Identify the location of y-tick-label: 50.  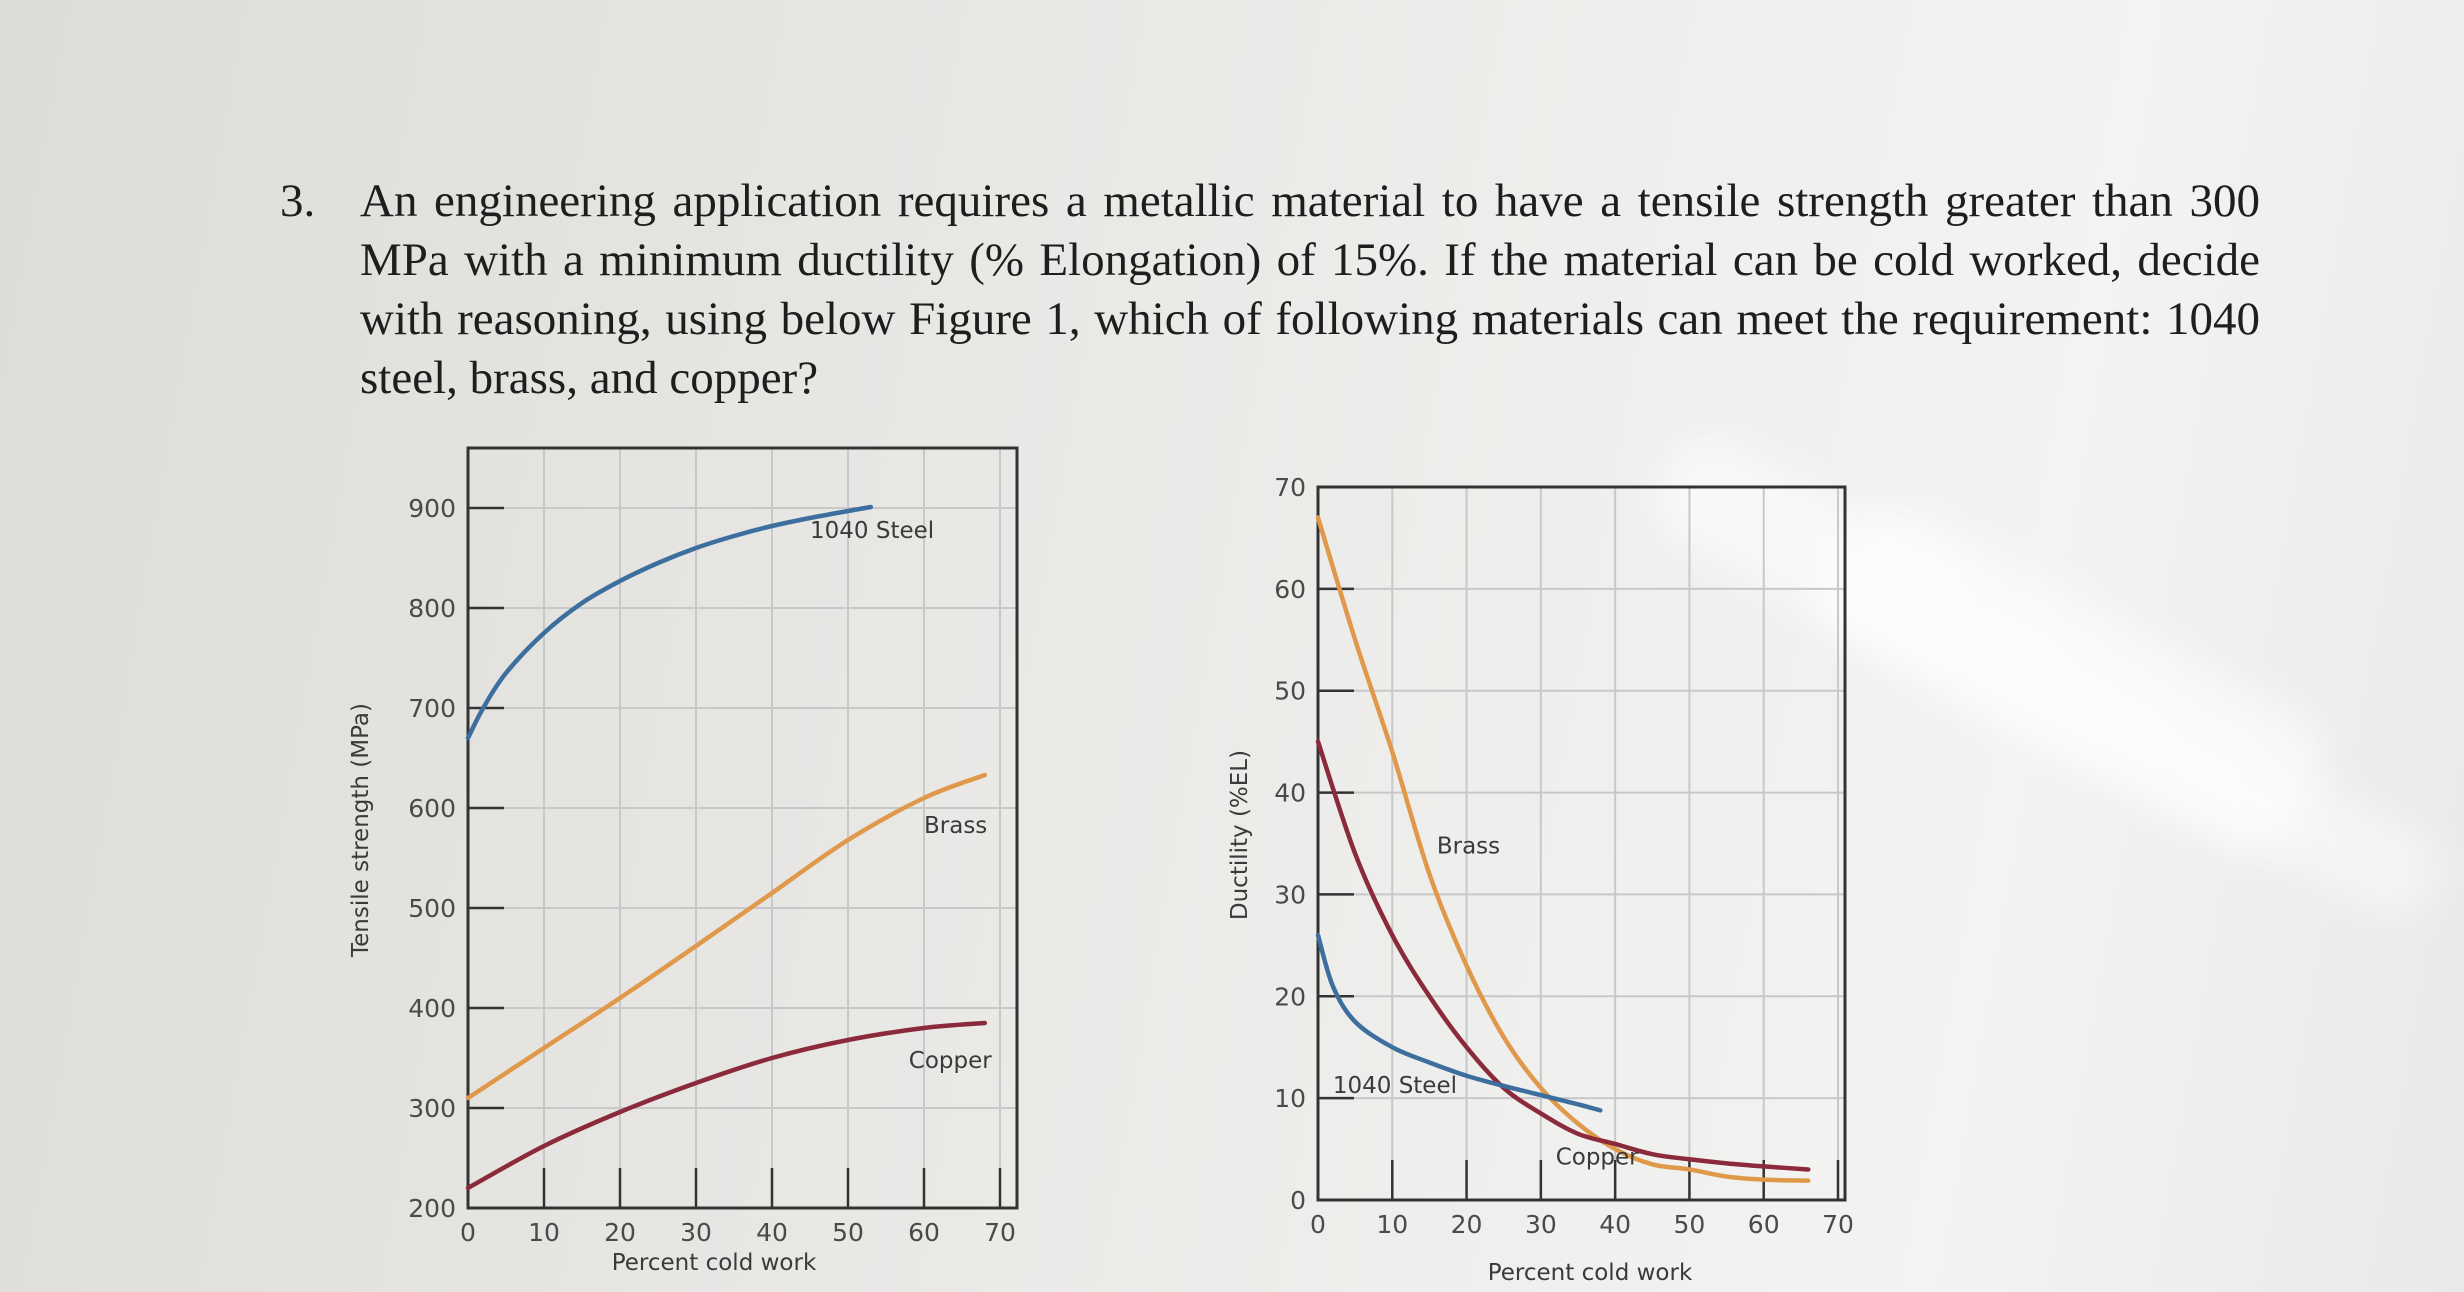
(1290, 691).